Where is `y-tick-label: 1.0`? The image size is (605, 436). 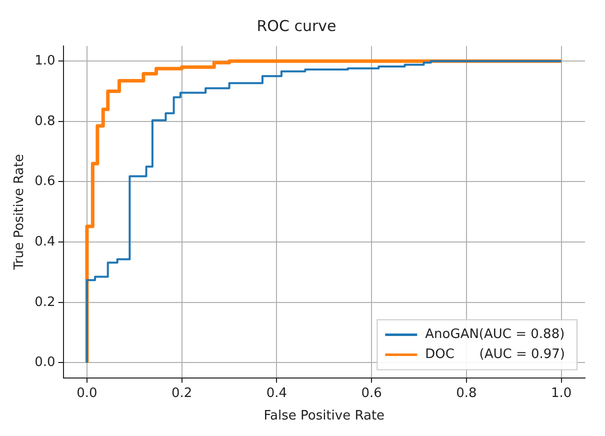
y-tick-label: 1.0 is located at coordinates (45, 60).